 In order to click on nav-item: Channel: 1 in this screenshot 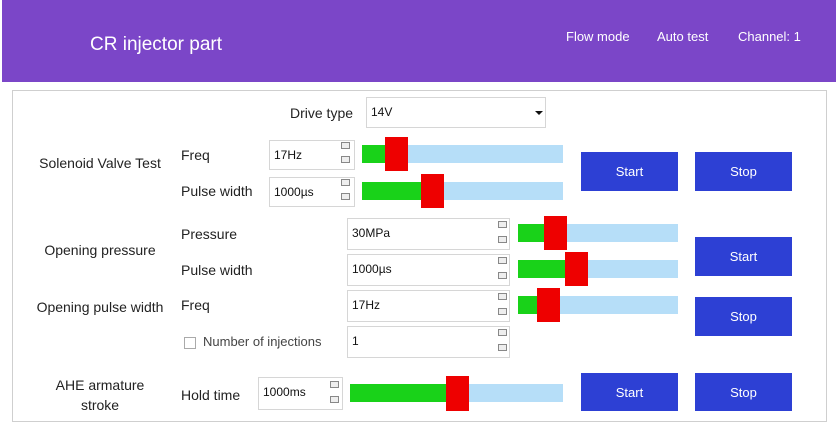, I will do `click(769, 36)`.